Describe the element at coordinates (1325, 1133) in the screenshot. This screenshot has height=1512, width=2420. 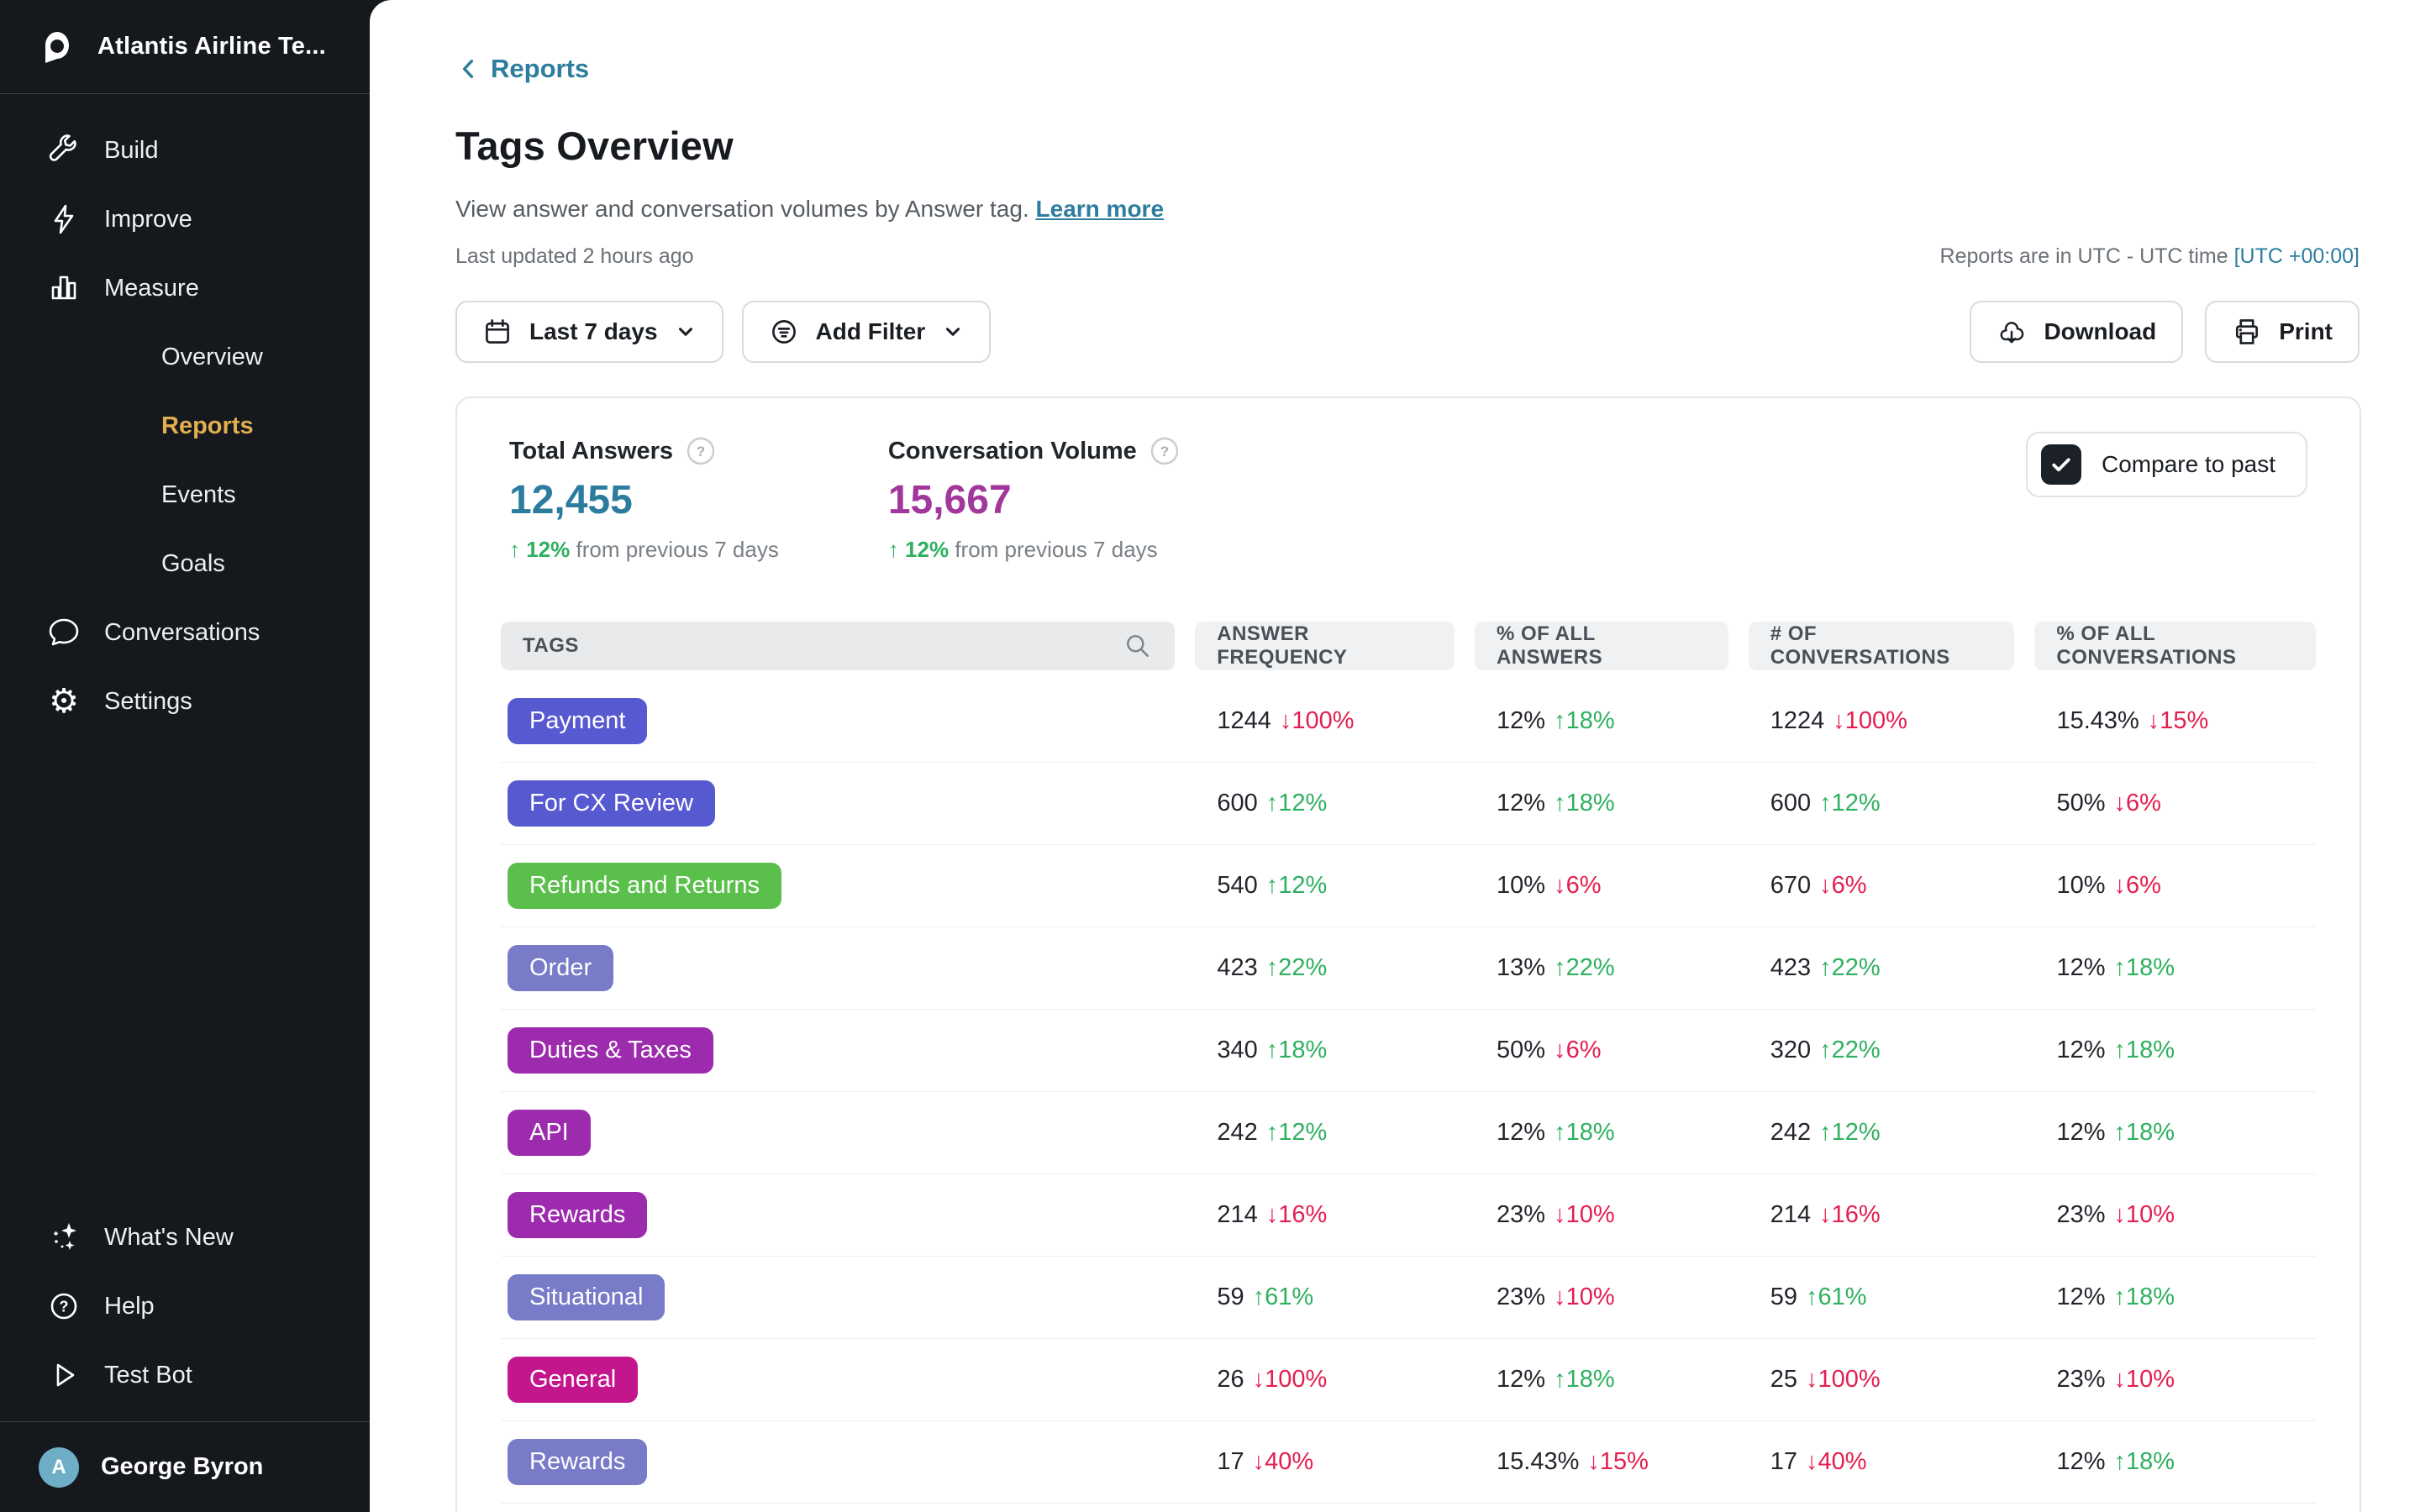
I see `cell-answer-frequency: 242 ↑12%` at that location.